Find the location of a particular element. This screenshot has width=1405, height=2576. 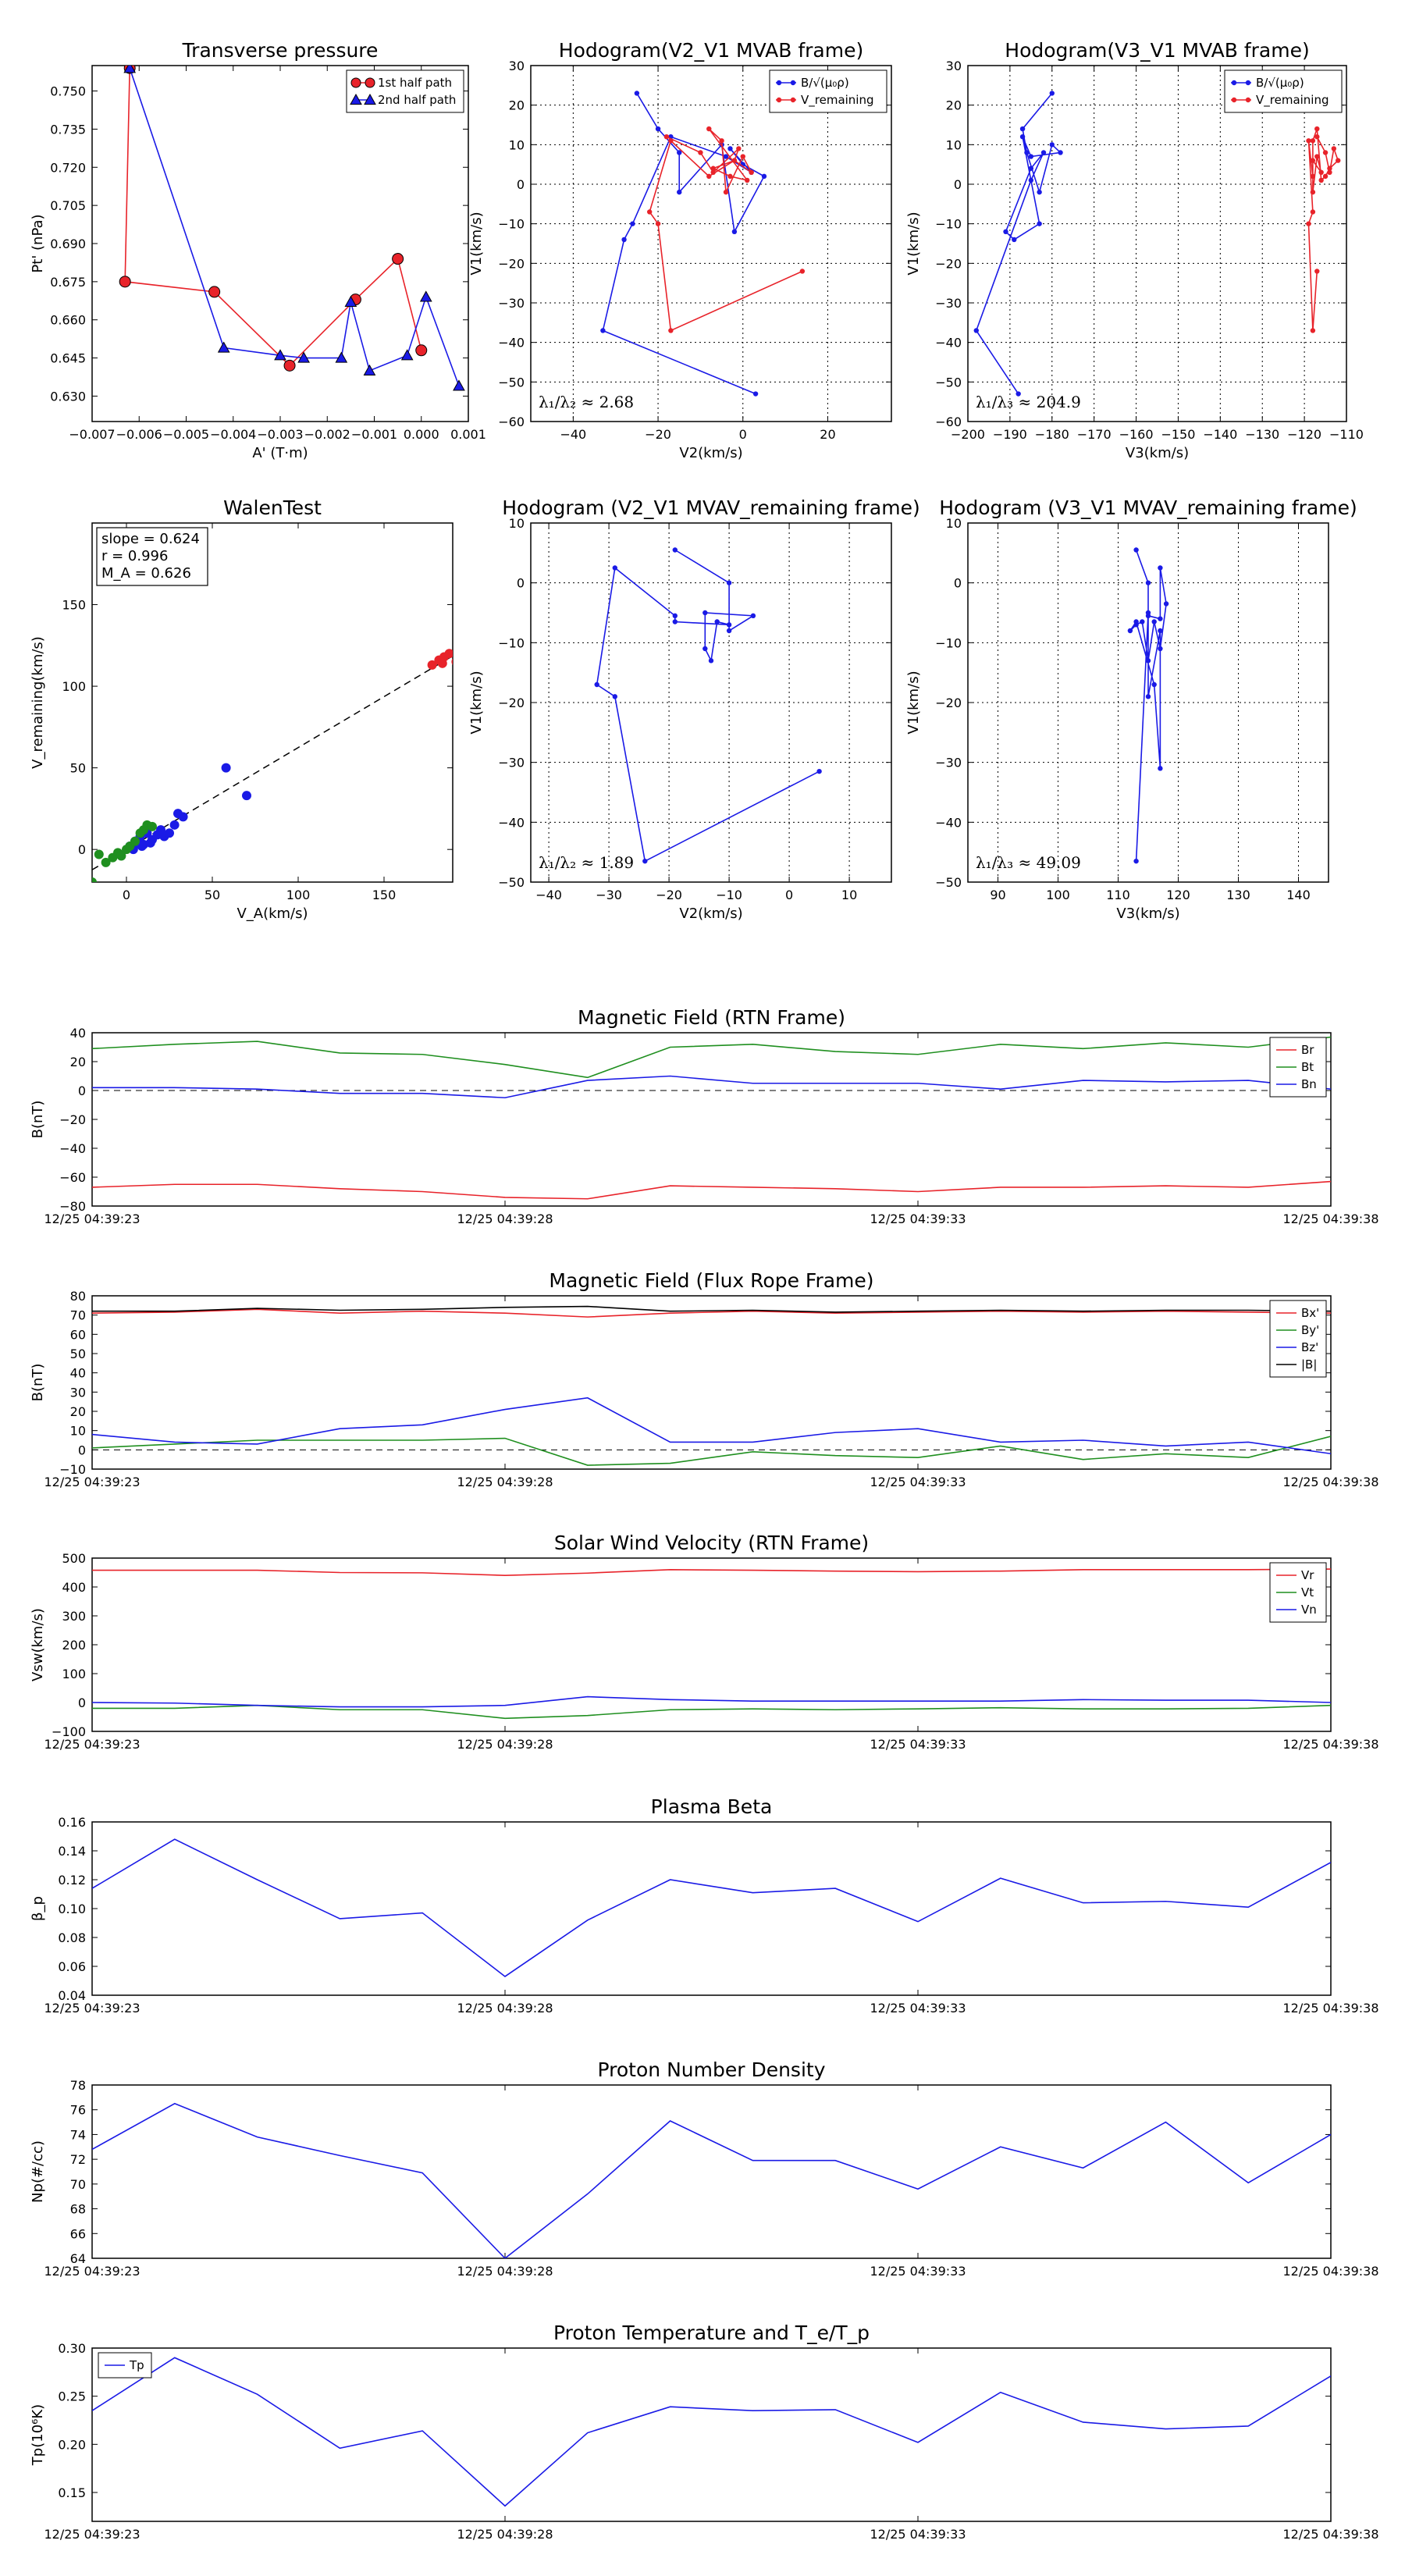

y-tick-label: 50 is located at coordinates (78, 1354).